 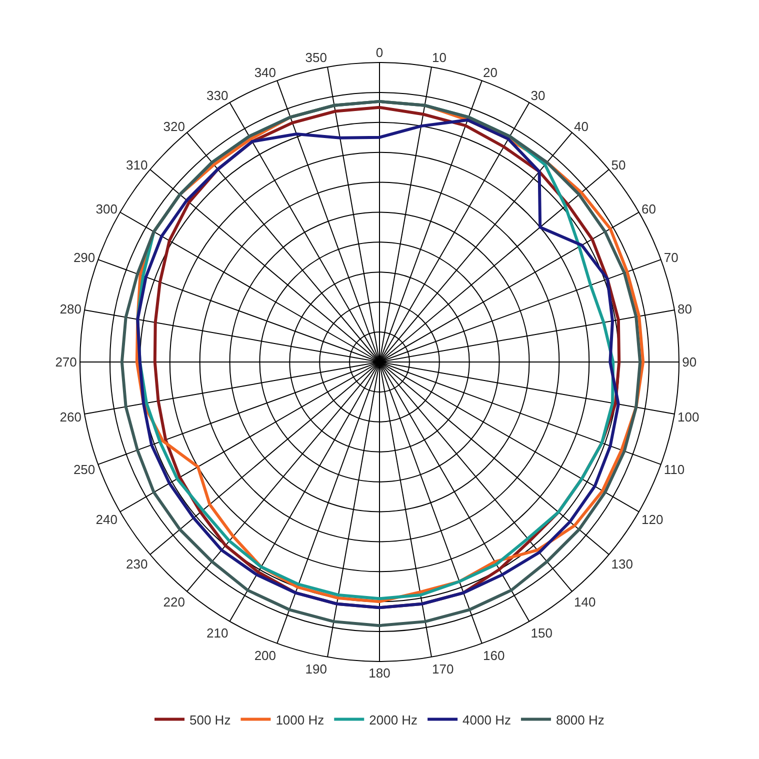 What do you see at coordinates (210, 720) in the screenshot?
I see `legend-label: 500 Hz` at bounding box center [210, 720].